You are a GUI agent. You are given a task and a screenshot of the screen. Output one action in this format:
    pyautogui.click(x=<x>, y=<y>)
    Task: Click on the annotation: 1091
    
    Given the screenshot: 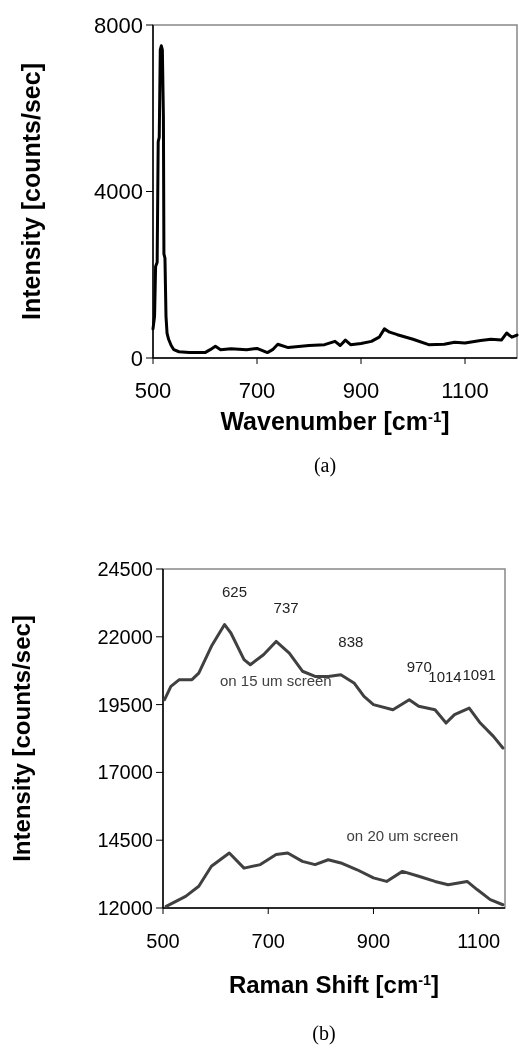 What is the action you would take?
    pyautogui.click(x=479, y=675)
    